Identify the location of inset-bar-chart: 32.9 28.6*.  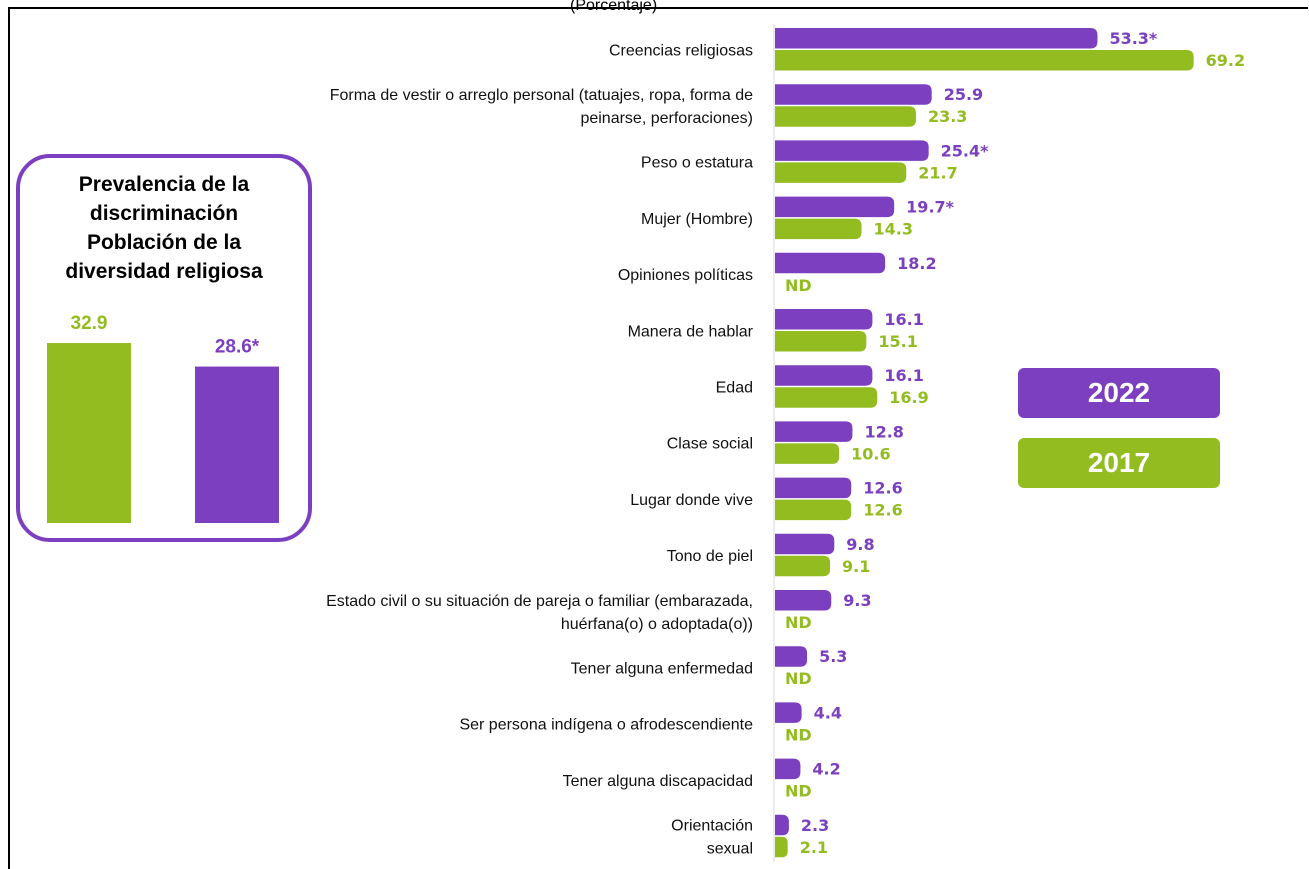
(163, 418).